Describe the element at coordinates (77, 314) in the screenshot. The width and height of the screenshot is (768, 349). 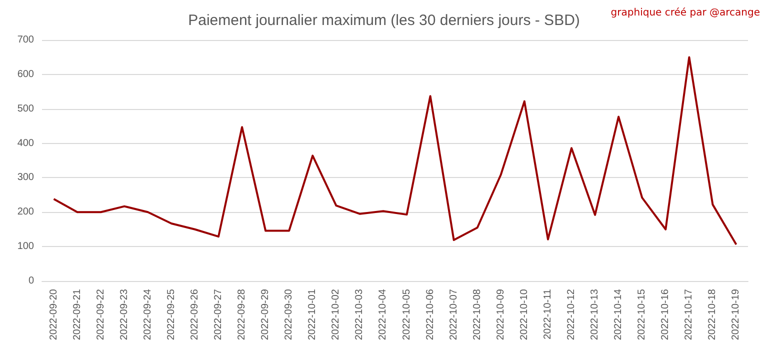
I see `x-tick-label: 2022-09-21` at that location.